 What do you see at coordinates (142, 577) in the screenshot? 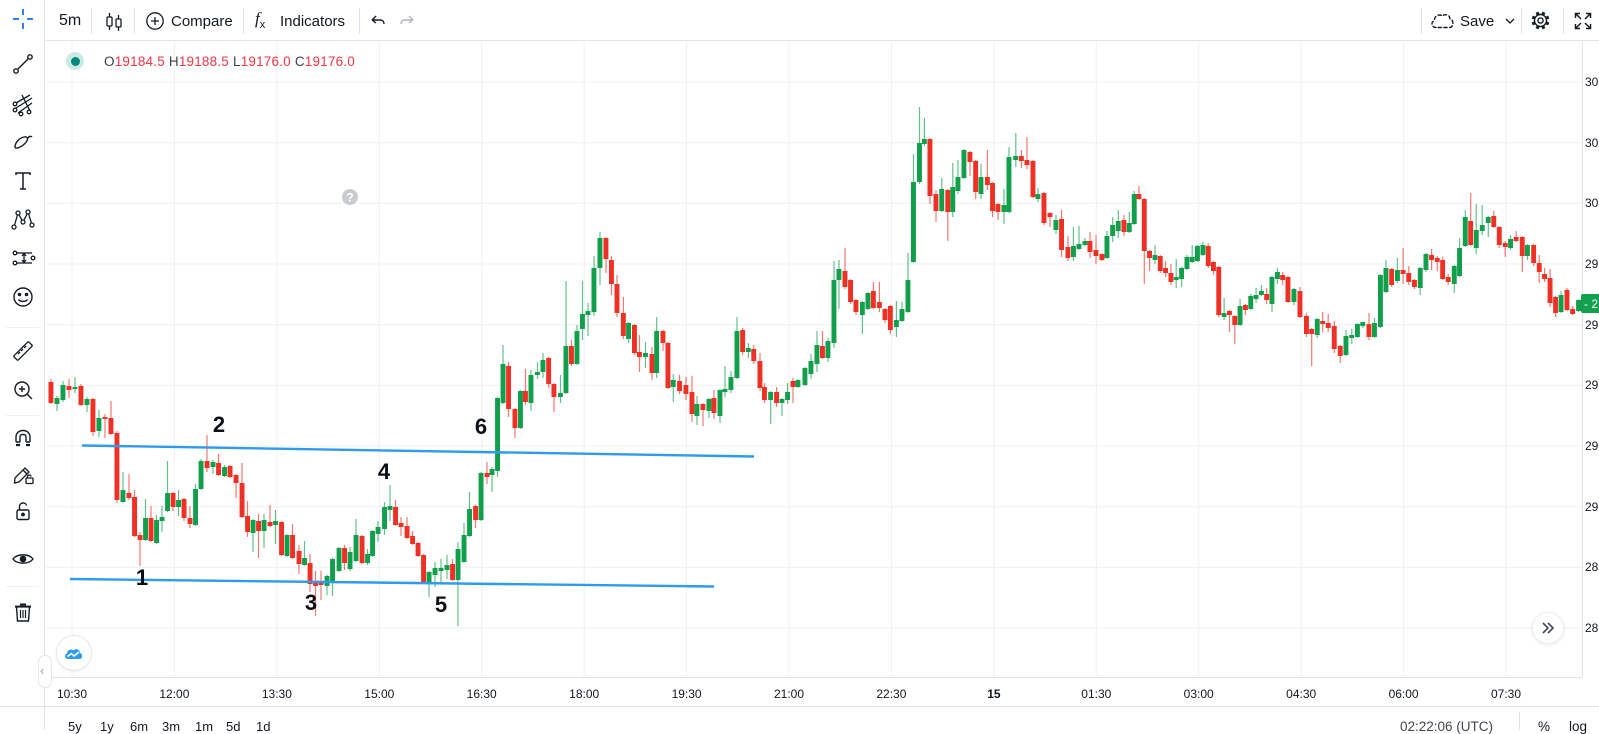
I see `svg-text: 1` at bounding box center [142, 577].